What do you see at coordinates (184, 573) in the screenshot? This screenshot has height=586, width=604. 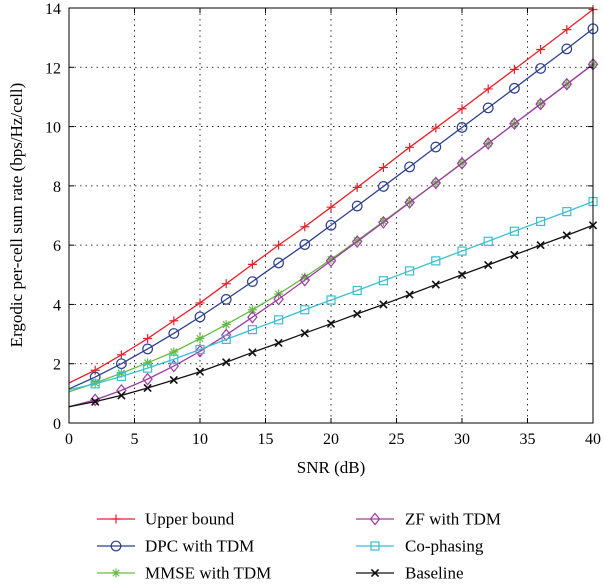 I see `legend-item-mmse-with-tdm: MMSE with TDM` at bounding box center [184, 573].